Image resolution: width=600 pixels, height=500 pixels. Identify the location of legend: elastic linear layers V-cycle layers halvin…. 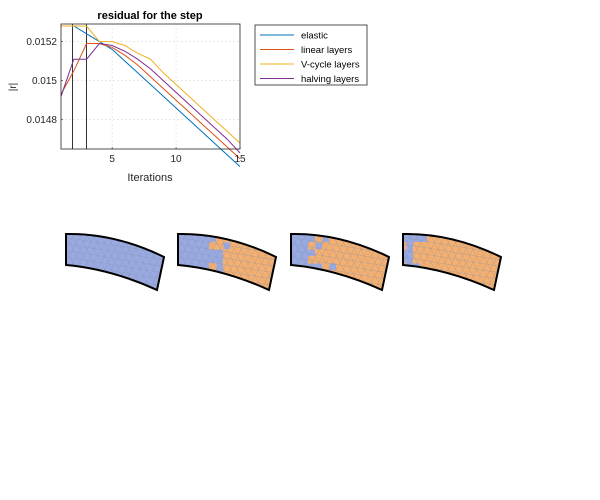
(311, 55).